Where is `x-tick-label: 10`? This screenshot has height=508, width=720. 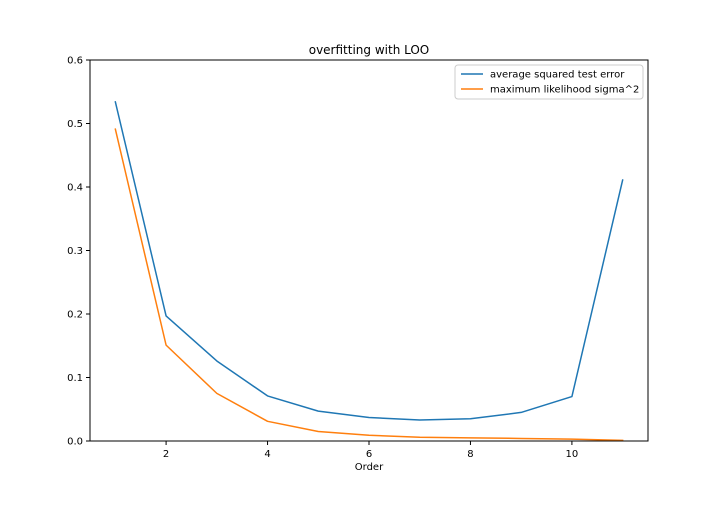
x-tick-label: 10 is located at coordinates (572, 454).